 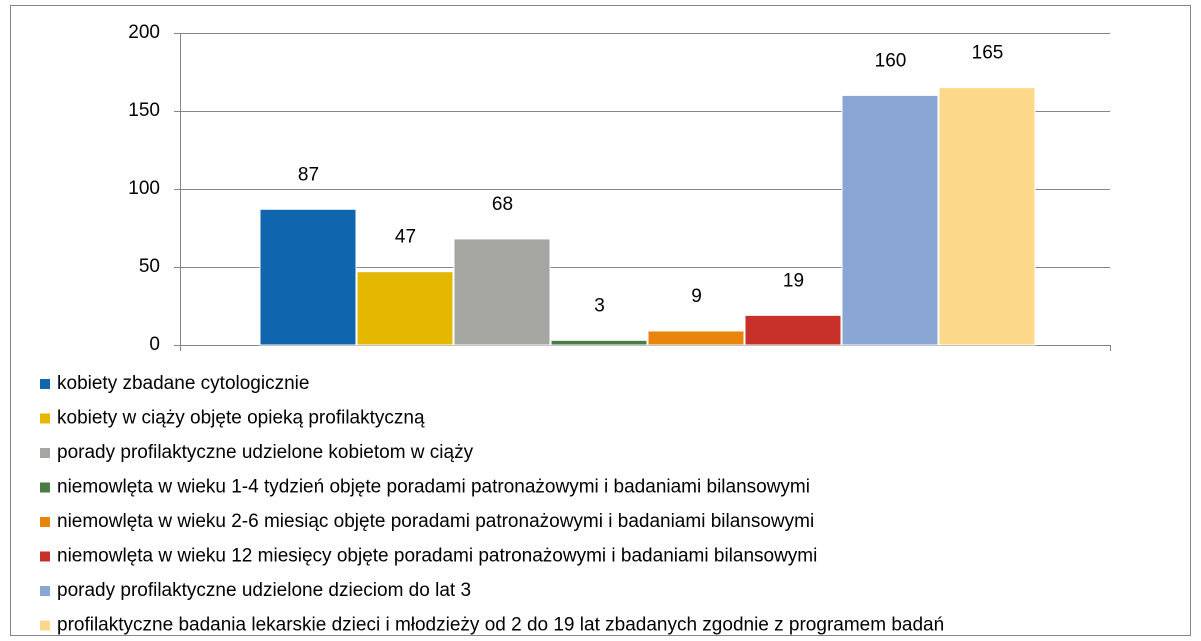 I want to click on data-label: 165, so click(x=988, y=53).